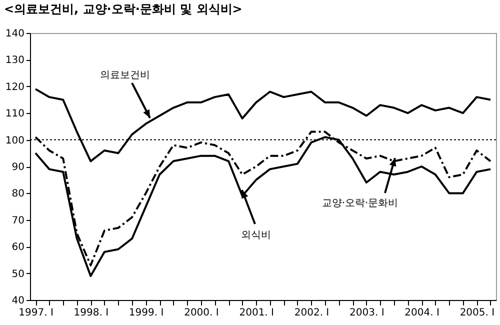  I want to click on y-tick-label: 70, so click(18, 220).